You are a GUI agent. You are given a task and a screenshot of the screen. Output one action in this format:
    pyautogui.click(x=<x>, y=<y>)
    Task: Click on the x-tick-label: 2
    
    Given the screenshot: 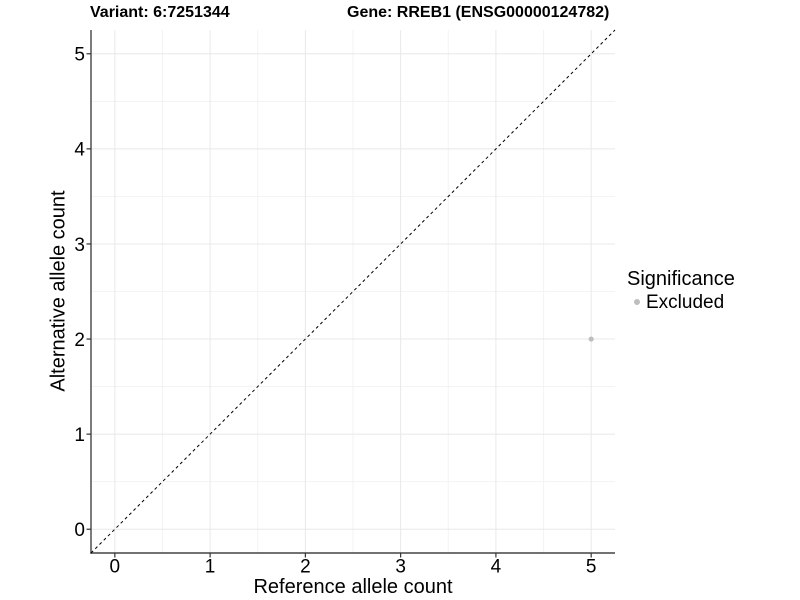 What is the action you would take?
    pyautogui.click(x=305, y=567)
    